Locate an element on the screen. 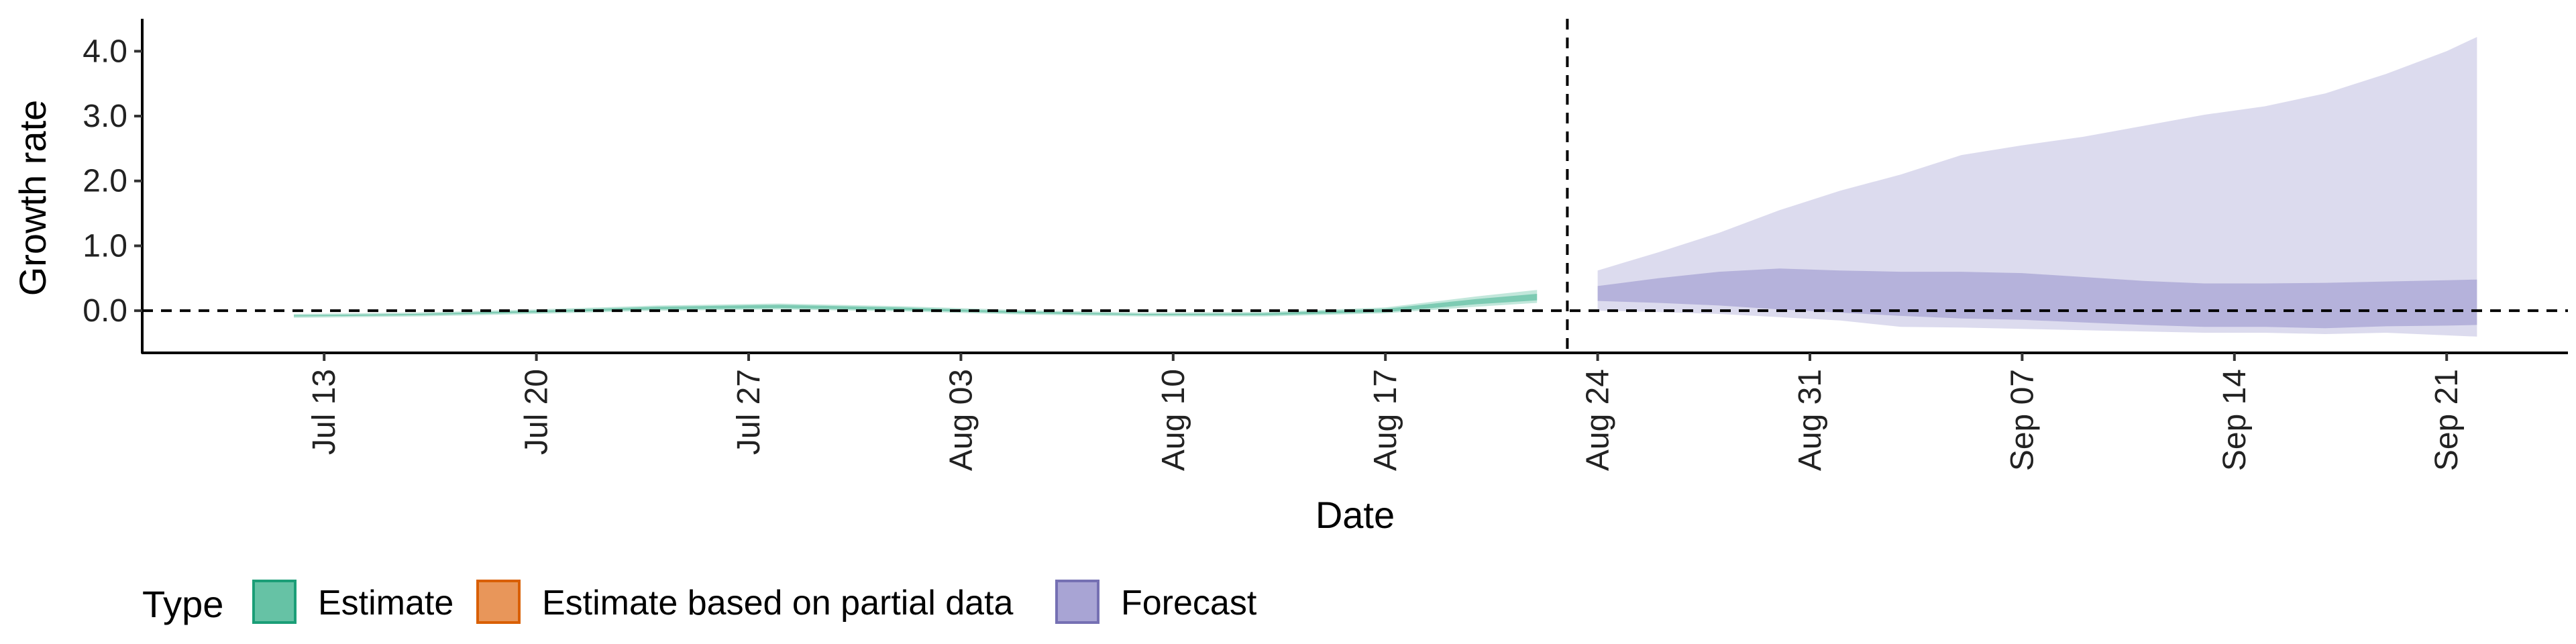 This screenshot has width=2576, height=644. y-tick-label: 1.0 is located at coordinates (105, 246).